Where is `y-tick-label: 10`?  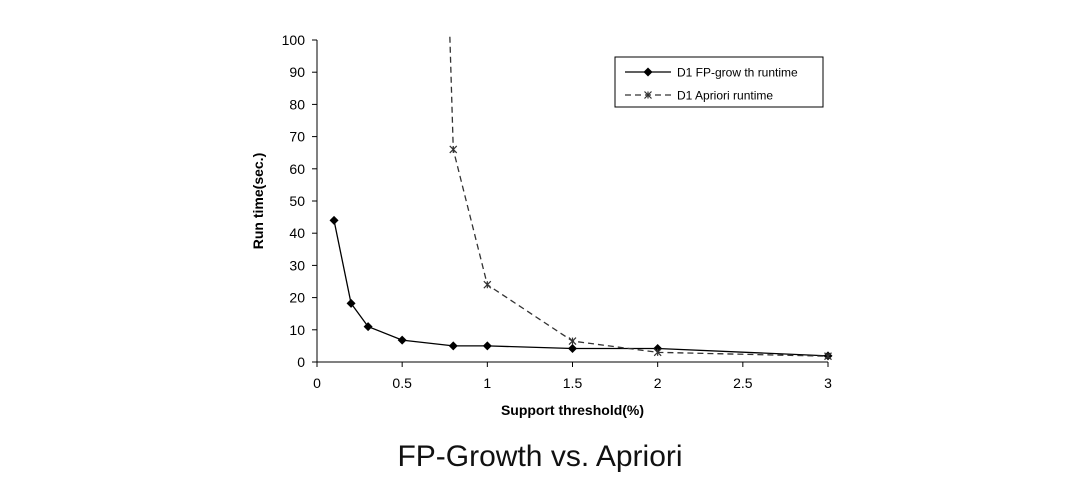
y-tick-label: 10 is located at coordinates (297, 330).